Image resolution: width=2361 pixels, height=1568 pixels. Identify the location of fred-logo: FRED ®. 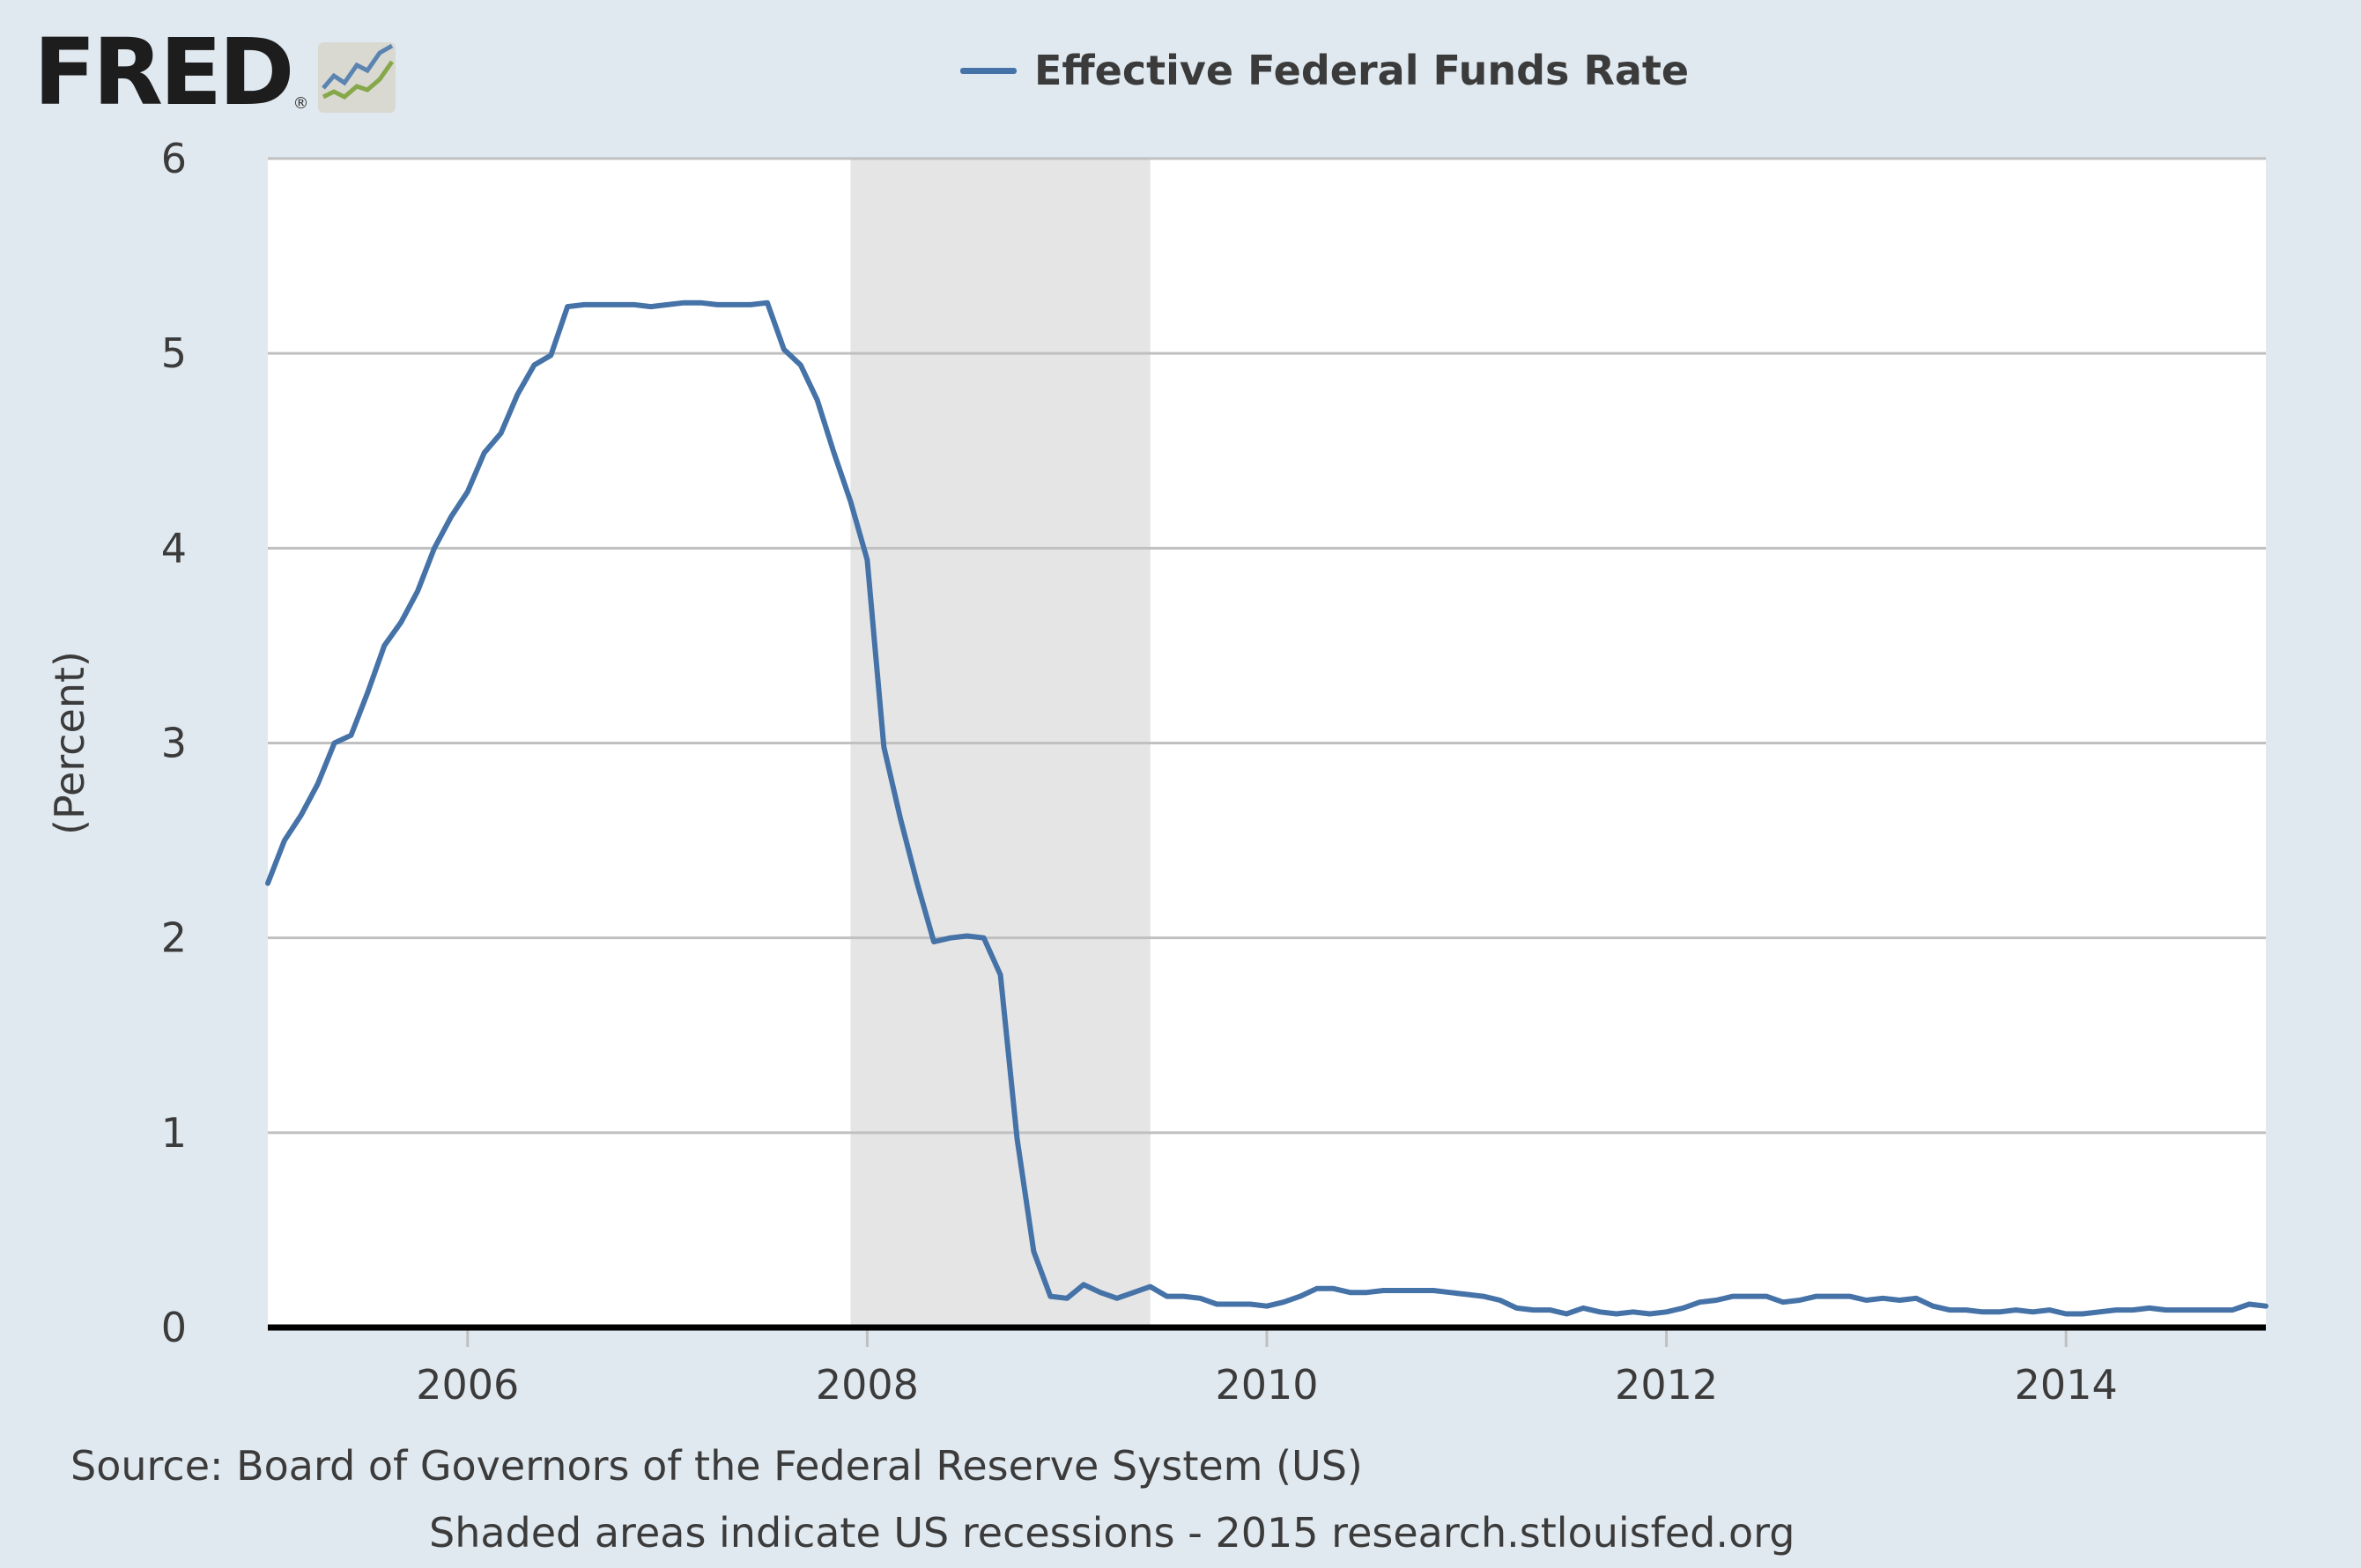
(214, 72).